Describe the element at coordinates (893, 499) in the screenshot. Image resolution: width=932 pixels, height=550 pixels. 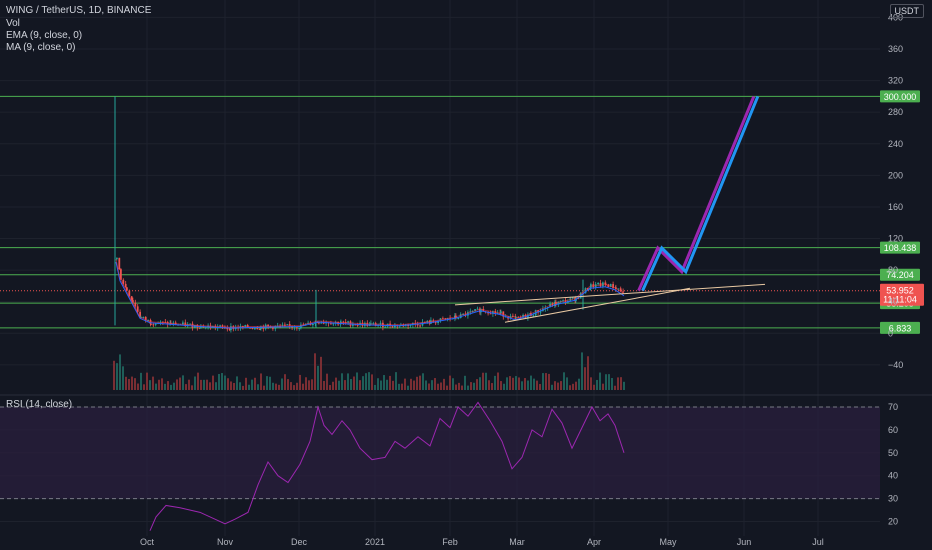
I see `rsi-tick-label: 30` at that location.